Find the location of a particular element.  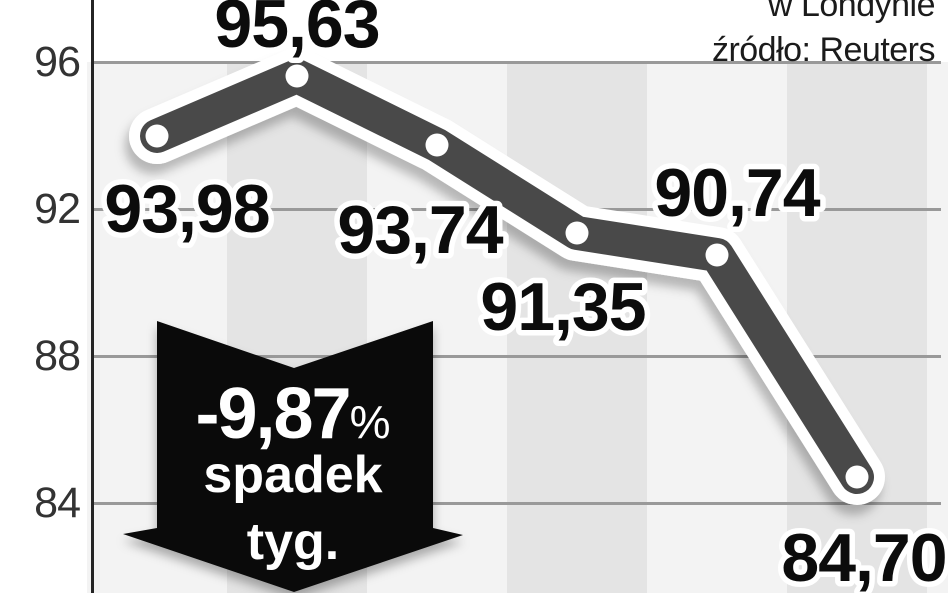

data-point-label: 91,35 is located at coordinates (562, 307).